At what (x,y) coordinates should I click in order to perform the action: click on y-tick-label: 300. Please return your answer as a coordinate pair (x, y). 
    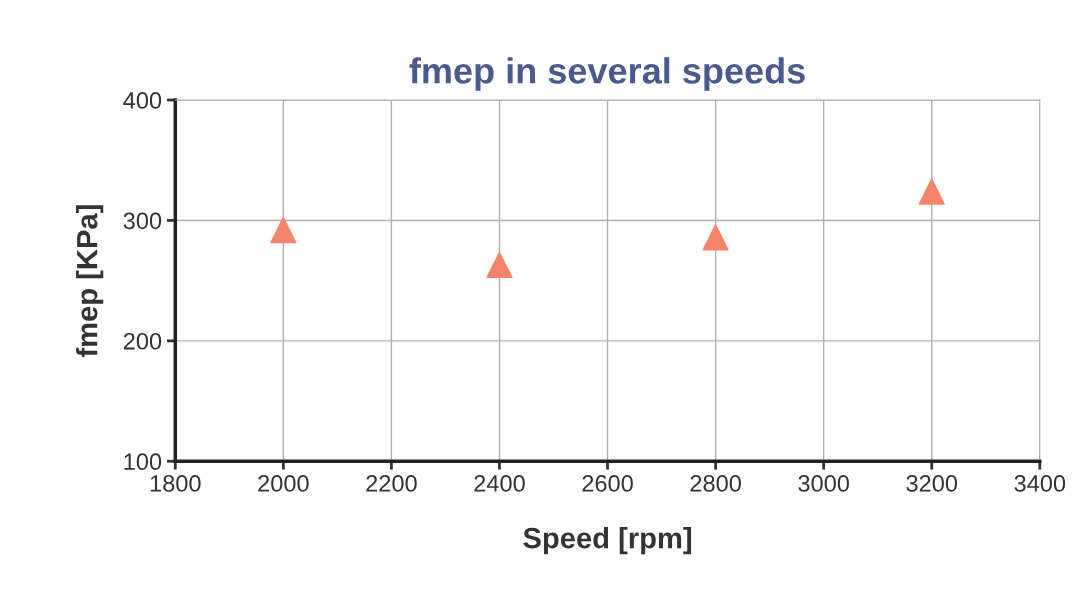
    Looking at the image, I should click on (142, 221).